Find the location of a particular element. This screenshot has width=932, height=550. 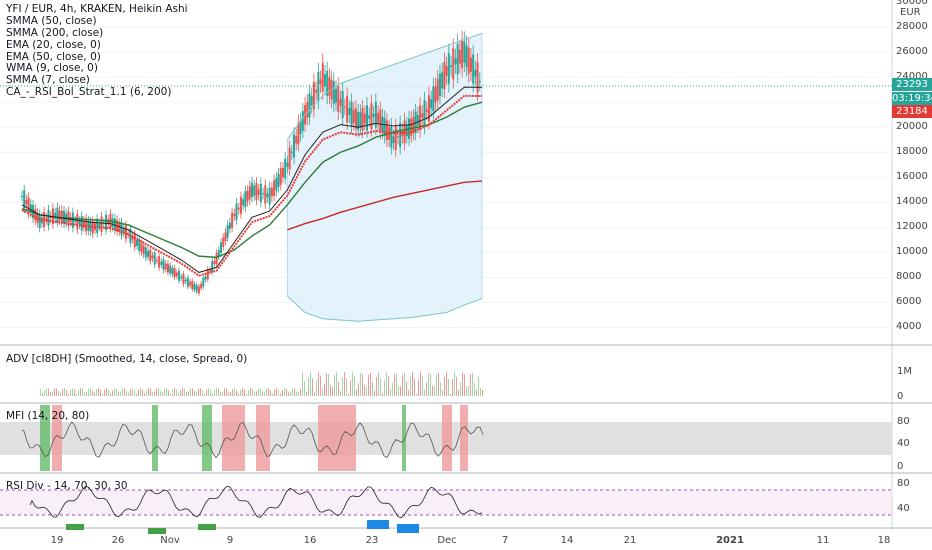

legend-wma-9: WMA (9, close, 0) is located at coordinates (52, 68).